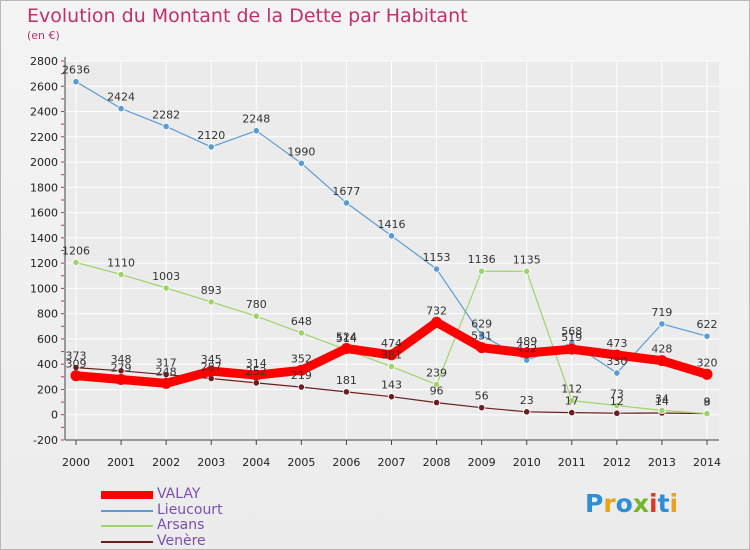  I want to click on proxiti-logo: Proxiti, so click(631, 503).